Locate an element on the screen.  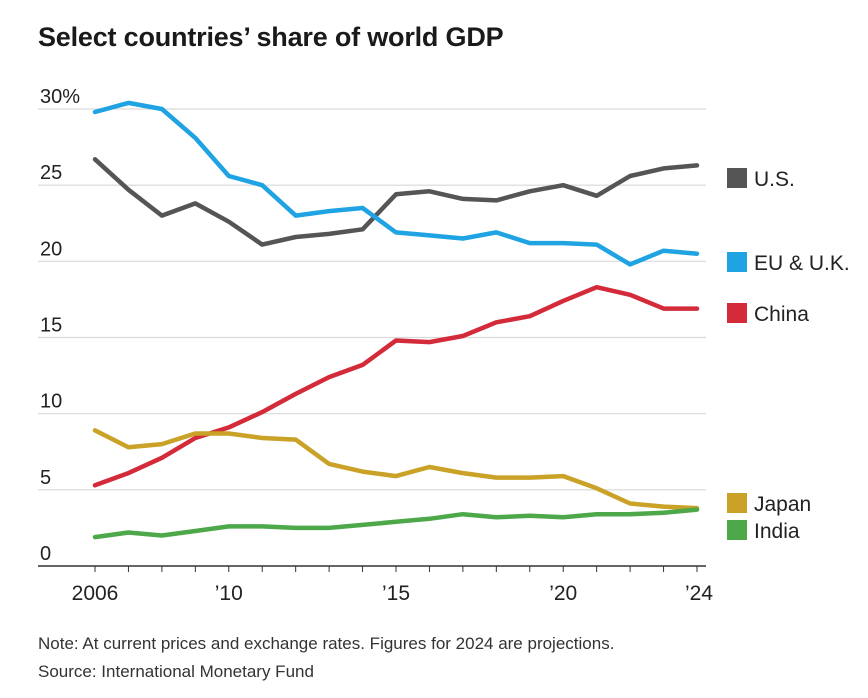
series-line-india is located at coordinates (396, 523).